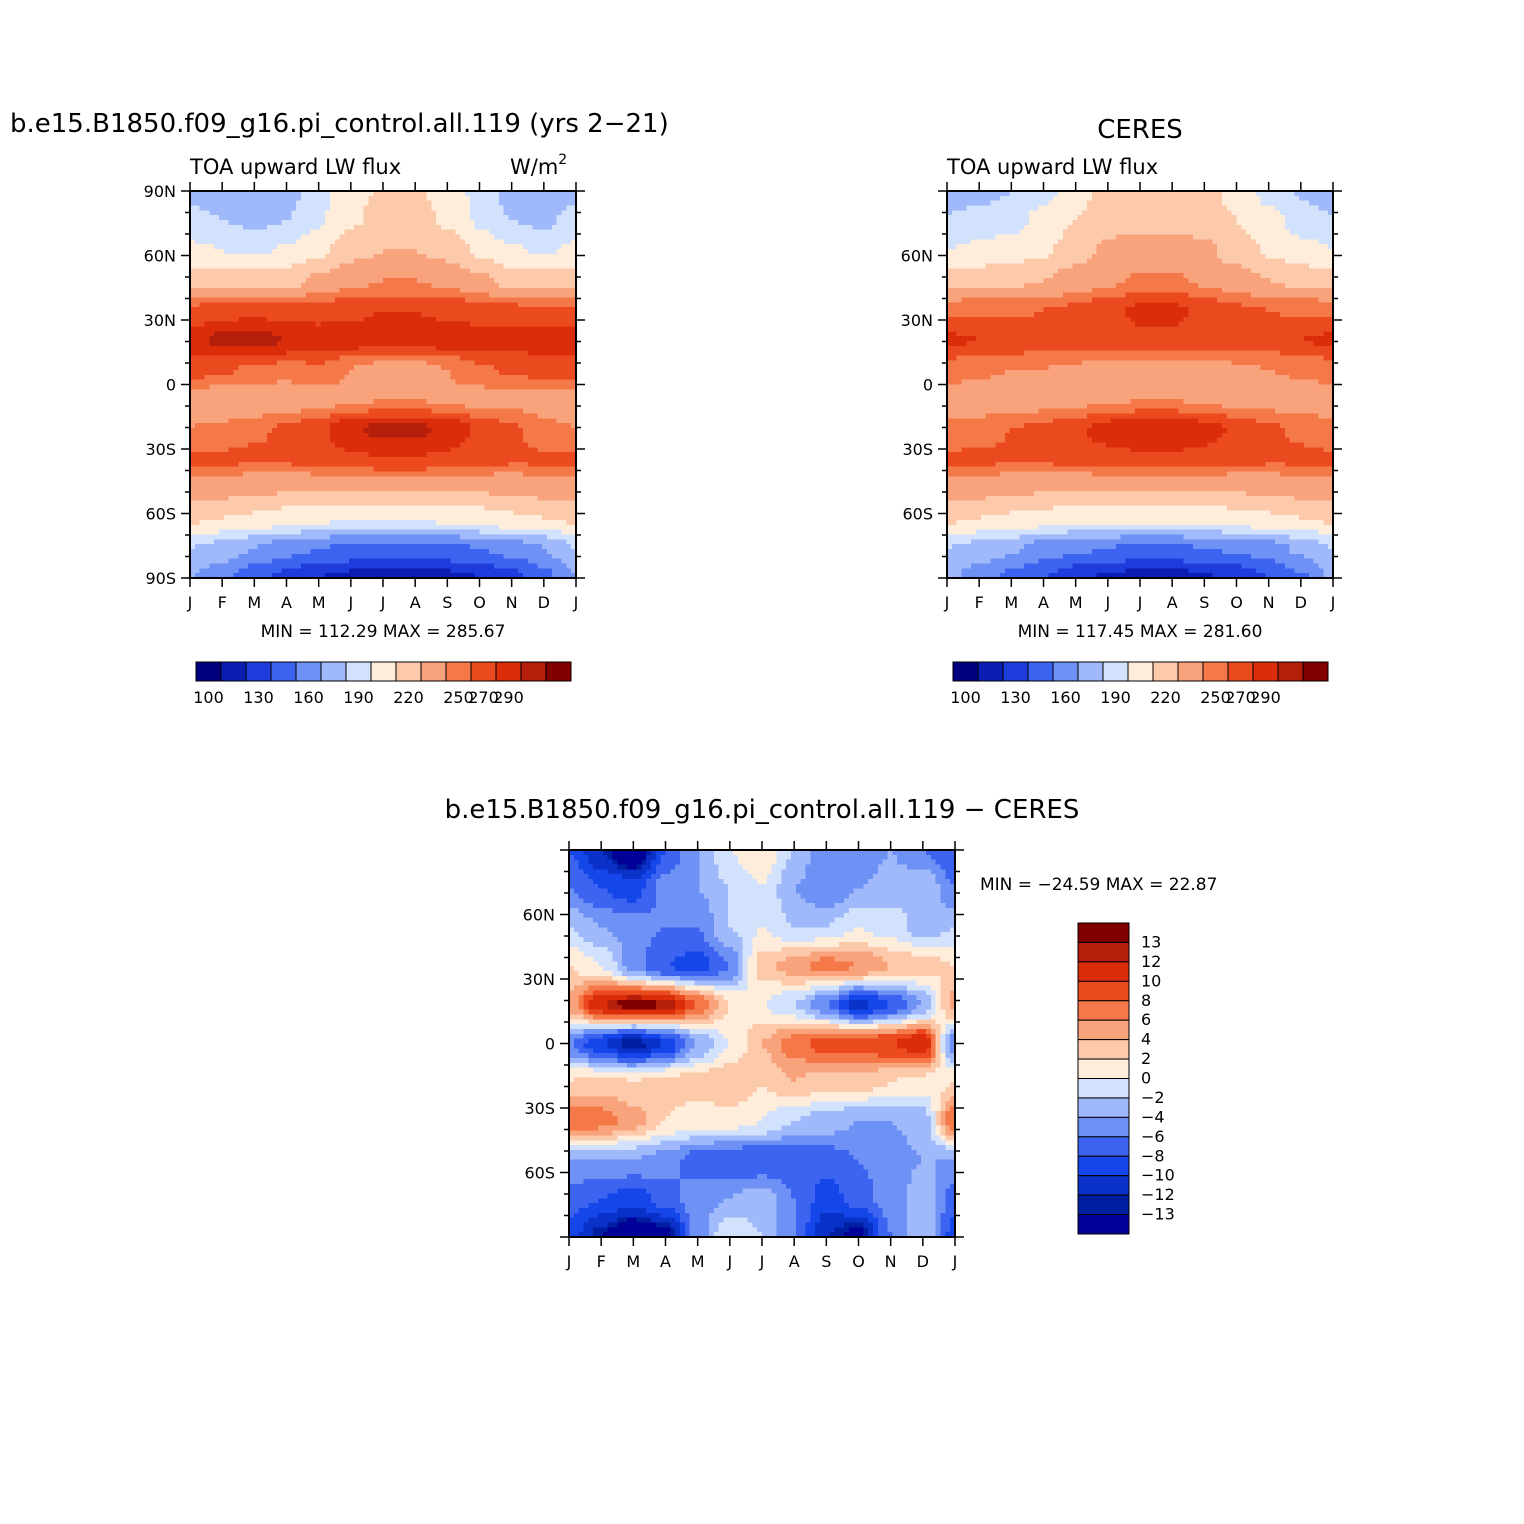 The height and width of the screenshot is (1524, 1524). I want to click on model-colorbar-box, so click(433, 671).